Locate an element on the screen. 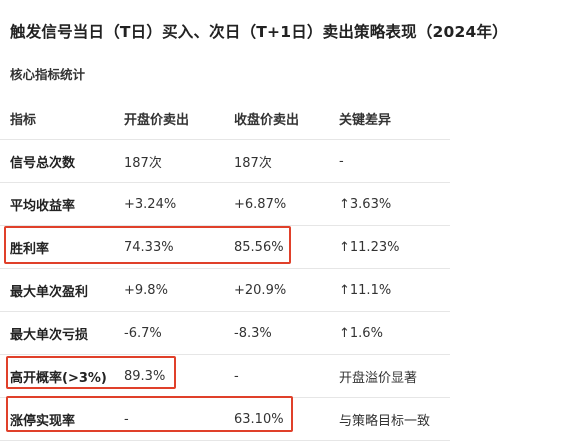  row-label: 最大单次盈利 is located at coordinates (49, 292).